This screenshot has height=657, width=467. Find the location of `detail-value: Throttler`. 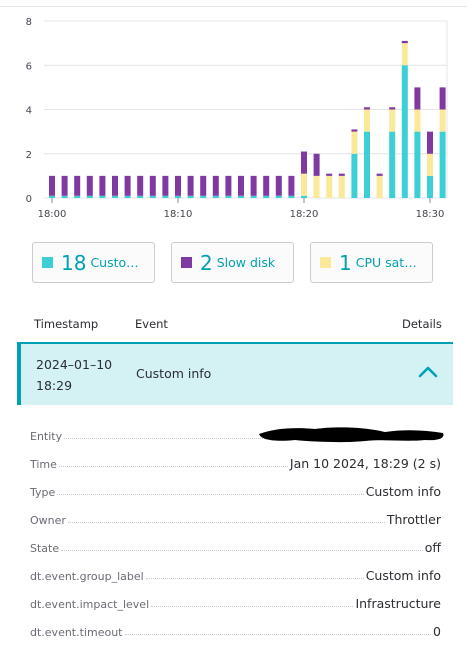

detail-value: Throttler is located at coordinates (413, 519).